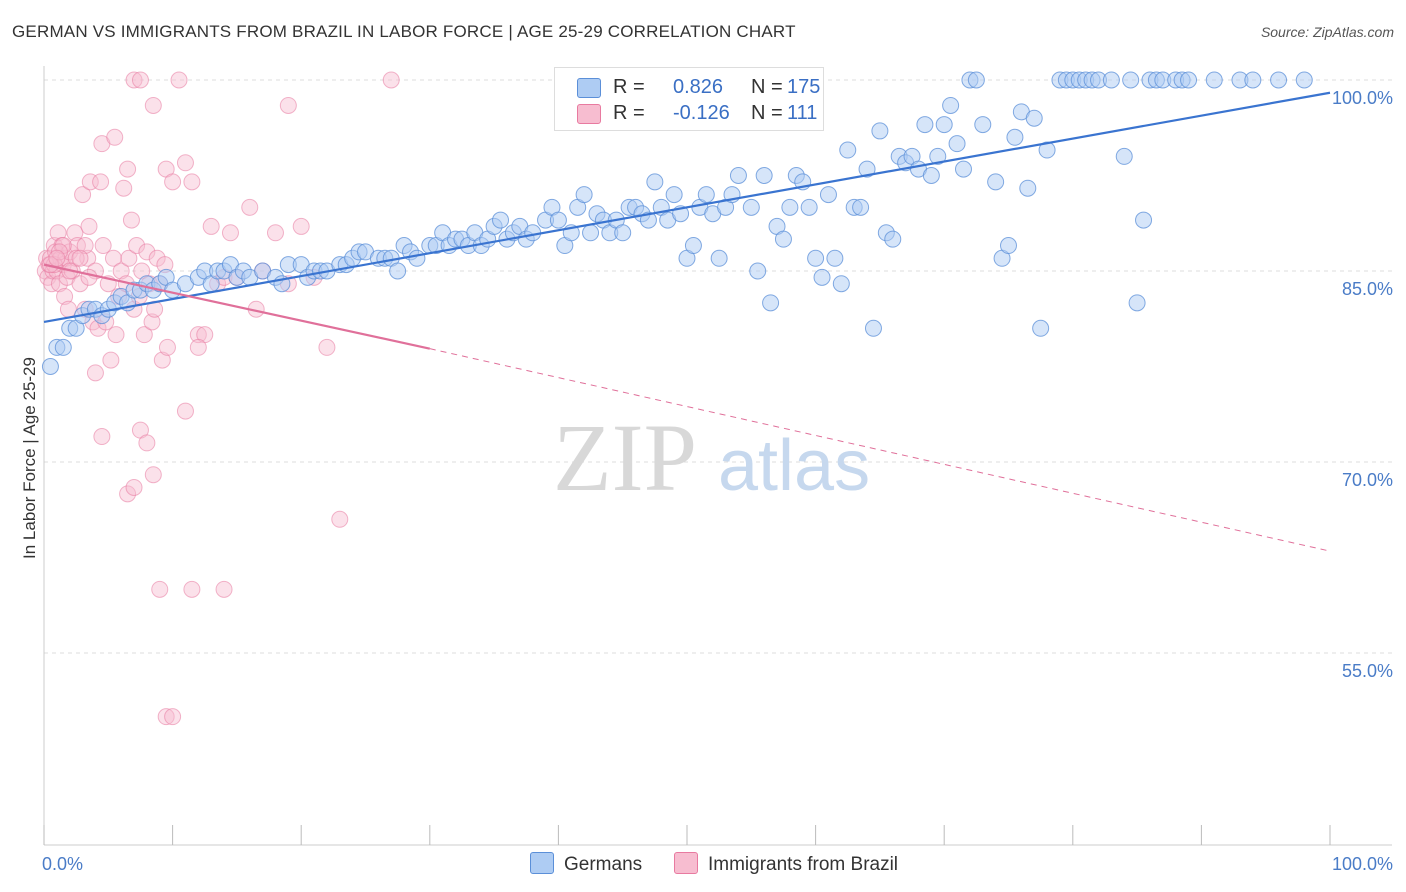 The width and height of the screenshot is (1406, 892). What do you see at coordinates (803, 864) in the screenshot?
I see `legend-label-brazil: Immigrants from Brazil` at bounding box center [803, 864].